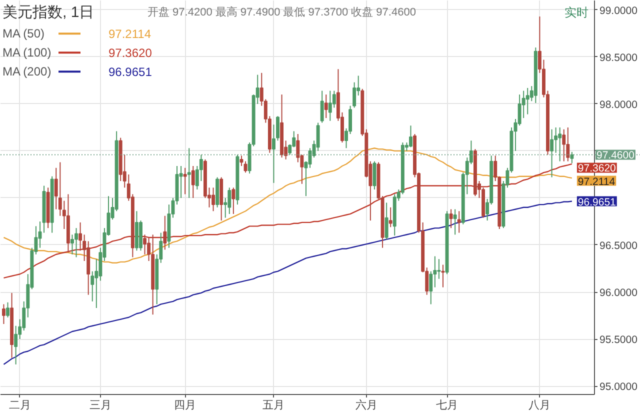  I want to click on ref-line-label: 97.4600, so click(615, 156).